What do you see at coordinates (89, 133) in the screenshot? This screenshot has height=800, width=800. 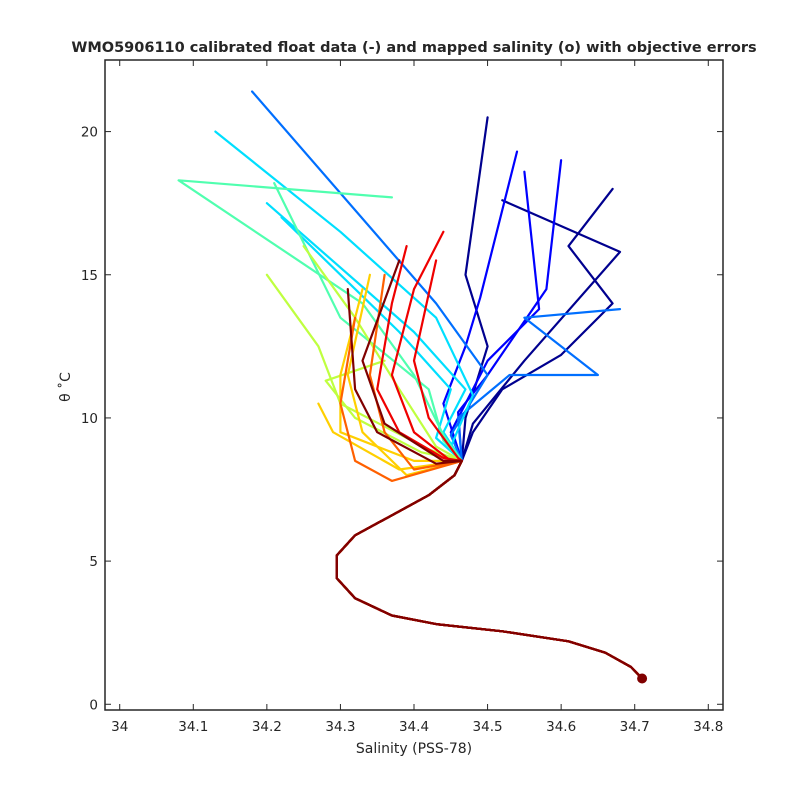 I see `y-tick-label: 20` at bounding box center [89, 133].